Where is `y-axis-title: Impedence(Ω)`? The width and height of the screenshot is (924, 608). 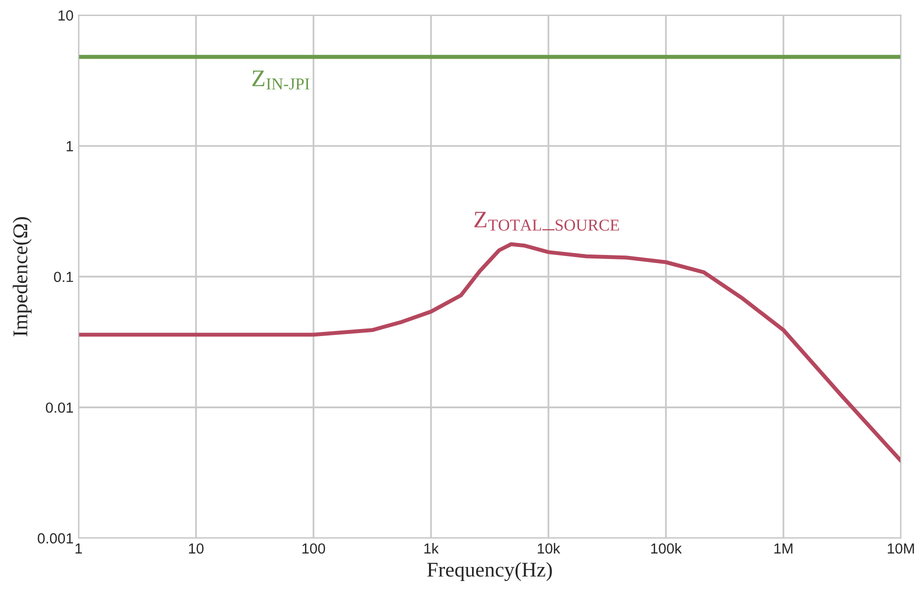 y-axis-title: Impedence(Ω) is located at coordinates (22, 276).